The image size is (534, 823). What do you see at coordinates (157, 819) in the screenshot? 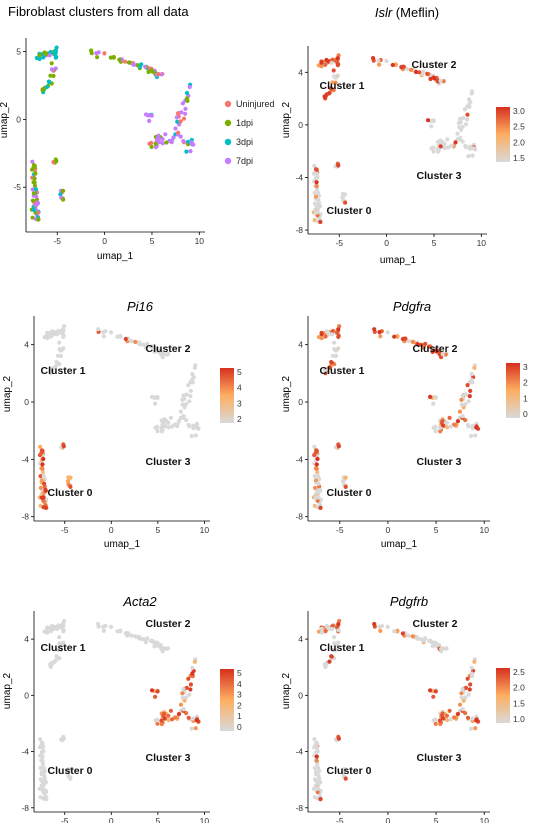
I see `x-tick-label: 5` at bounding box center [157, 819].